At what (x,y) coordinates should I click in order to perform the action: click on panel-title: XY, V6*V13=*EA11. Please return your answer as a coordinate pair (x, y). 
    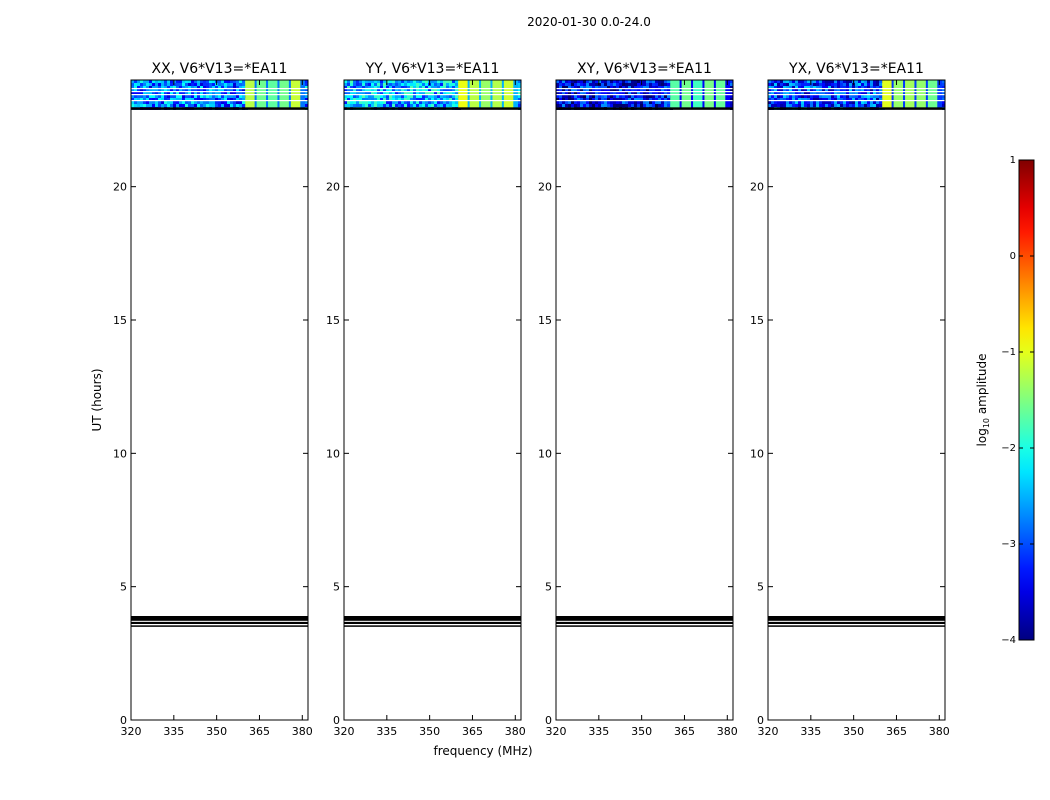
    Looking at the image, I should click on (644, 69).